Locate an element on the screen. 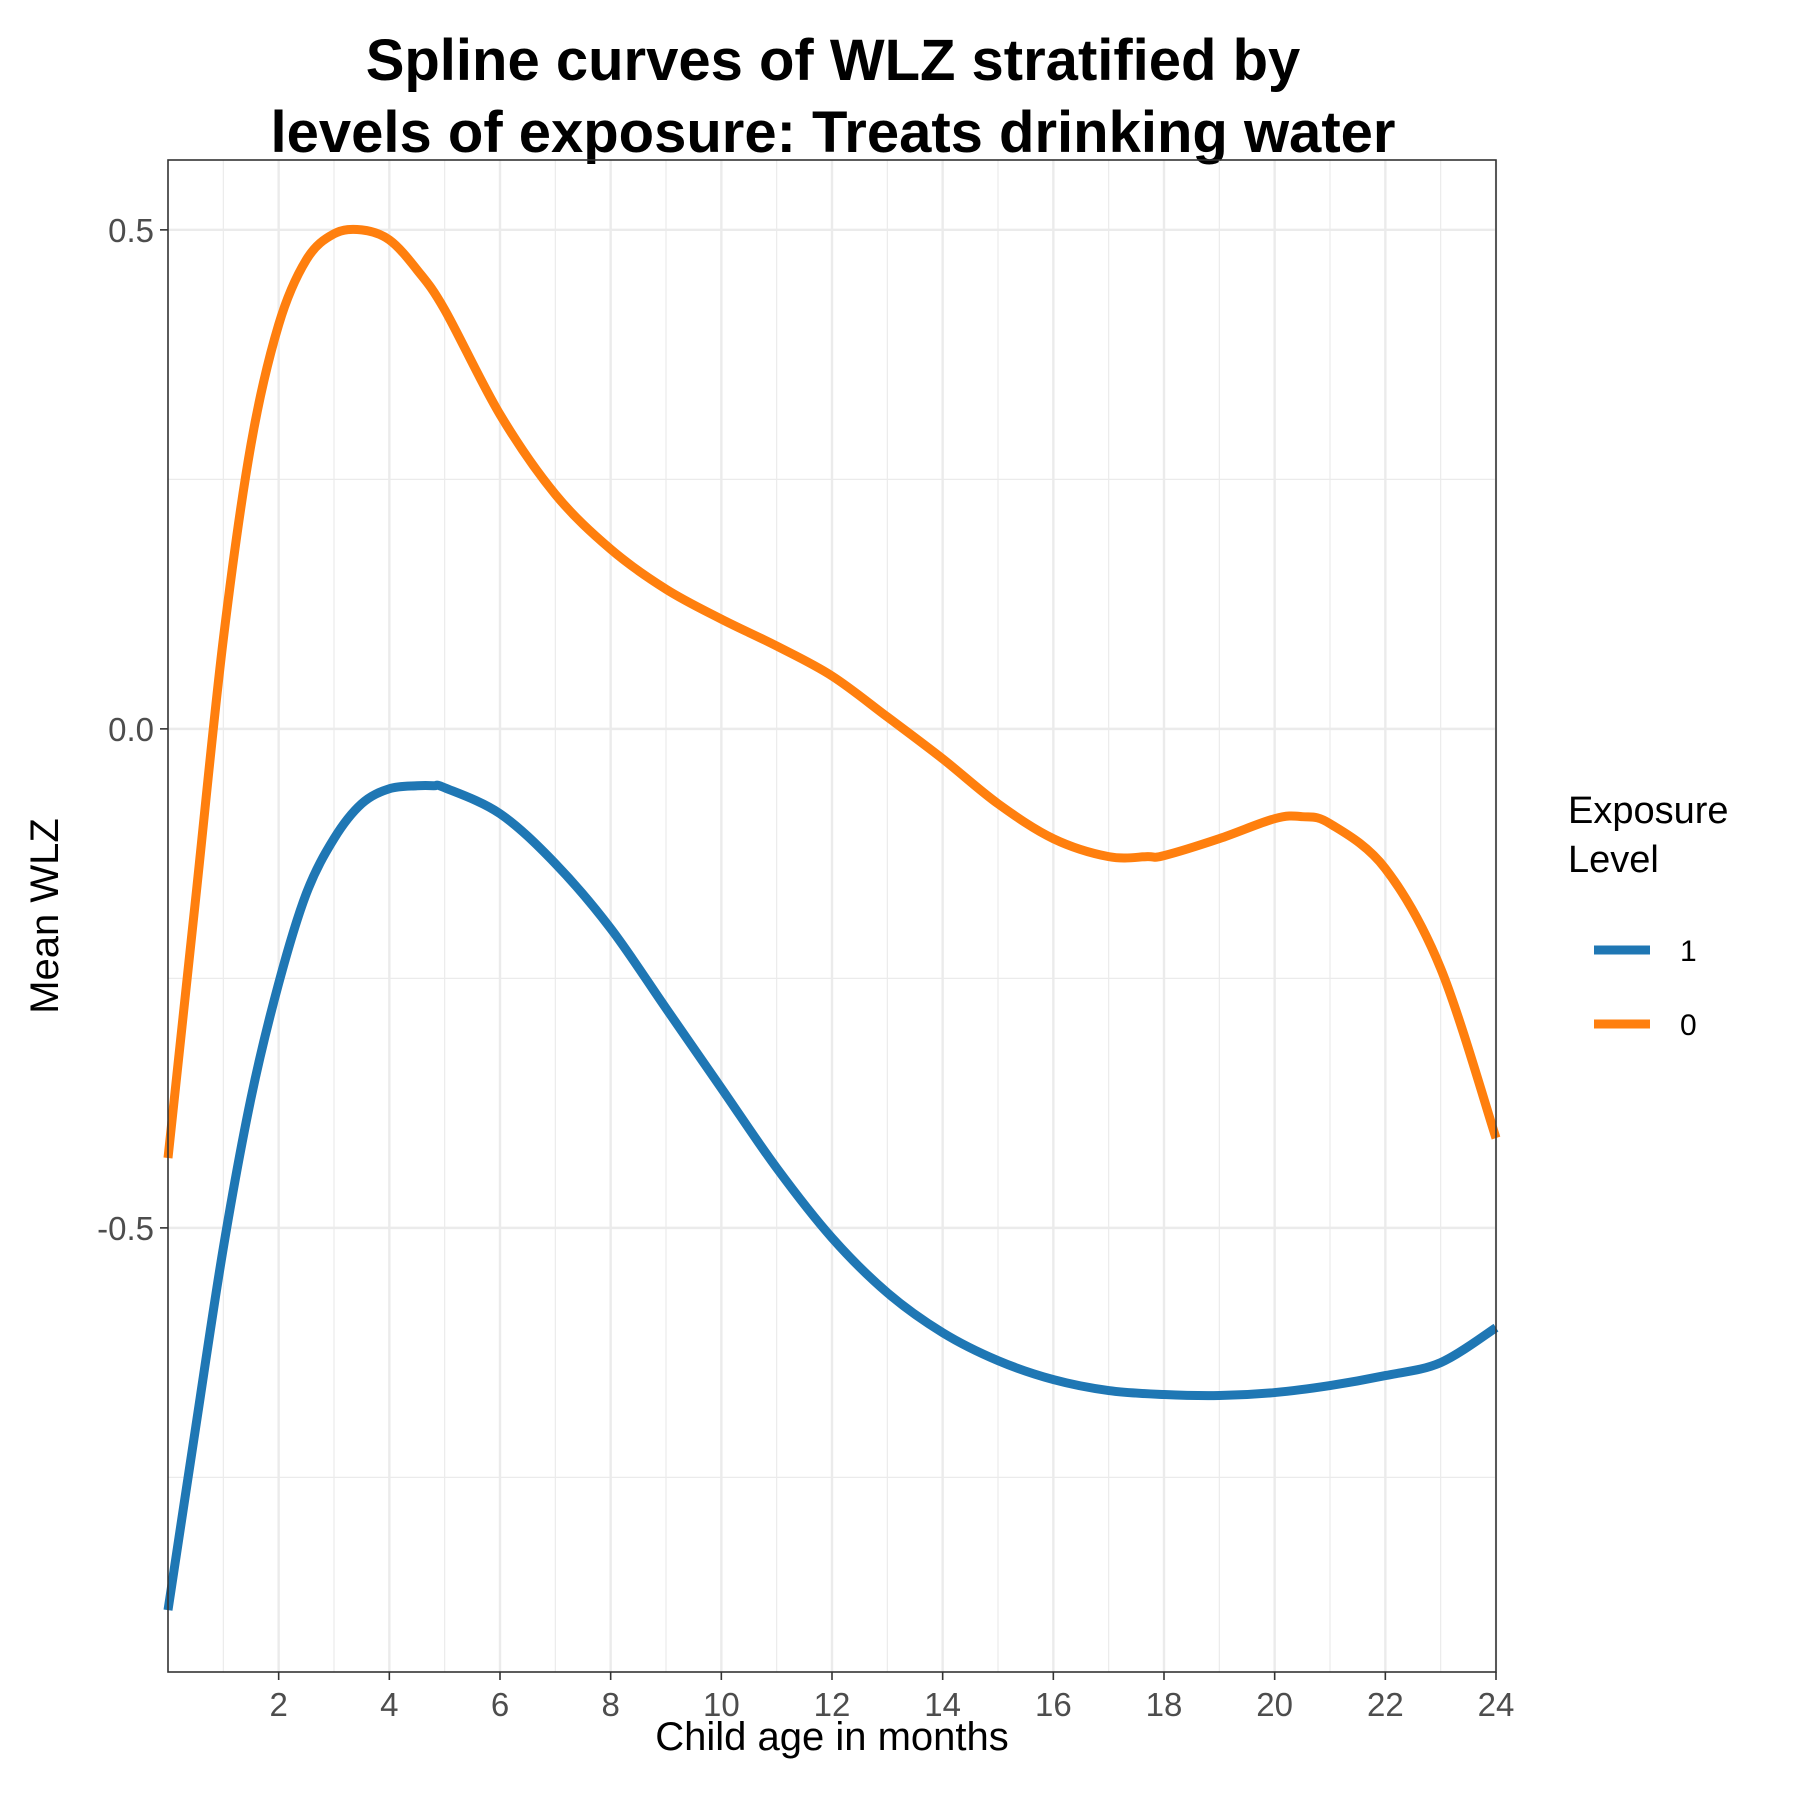 Image resolution: width=1800 pixels, height=1800 pixels. legend-label-0: 0 is located at coordinates (1688, 1025).